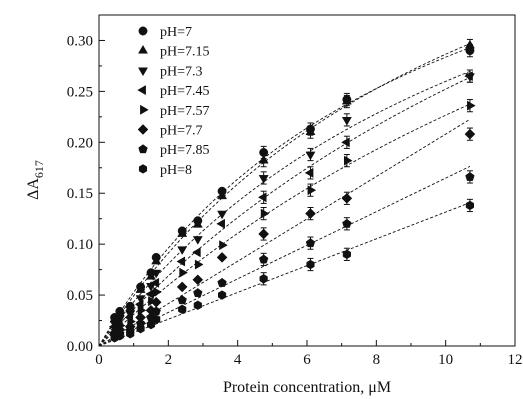 Image resolution: width=523 pixels, height=399 pixels. What do you see at coordinates (307, 360) in the screenshot?
I see `x-tick-label: 6` at bounding box center [307, 360].